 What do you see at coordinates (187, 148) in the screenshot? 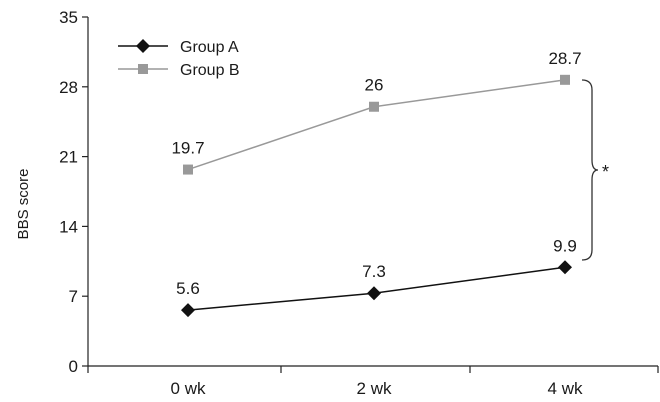
I see `data-label-group-b: 19.7` at bounding box center [187, 148].